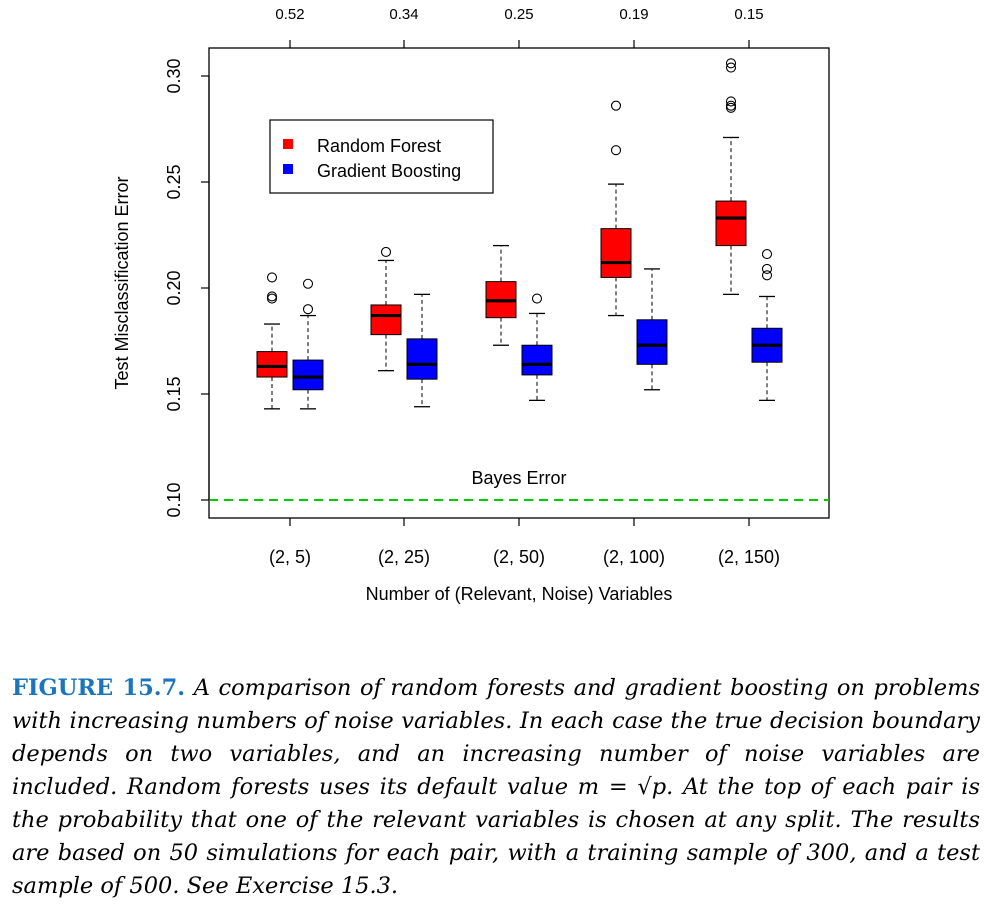  What do you see at coordinates (748, 14) in the screenshot?
I see `top-tick-label: 0.15` at bounding box center [748, 14].